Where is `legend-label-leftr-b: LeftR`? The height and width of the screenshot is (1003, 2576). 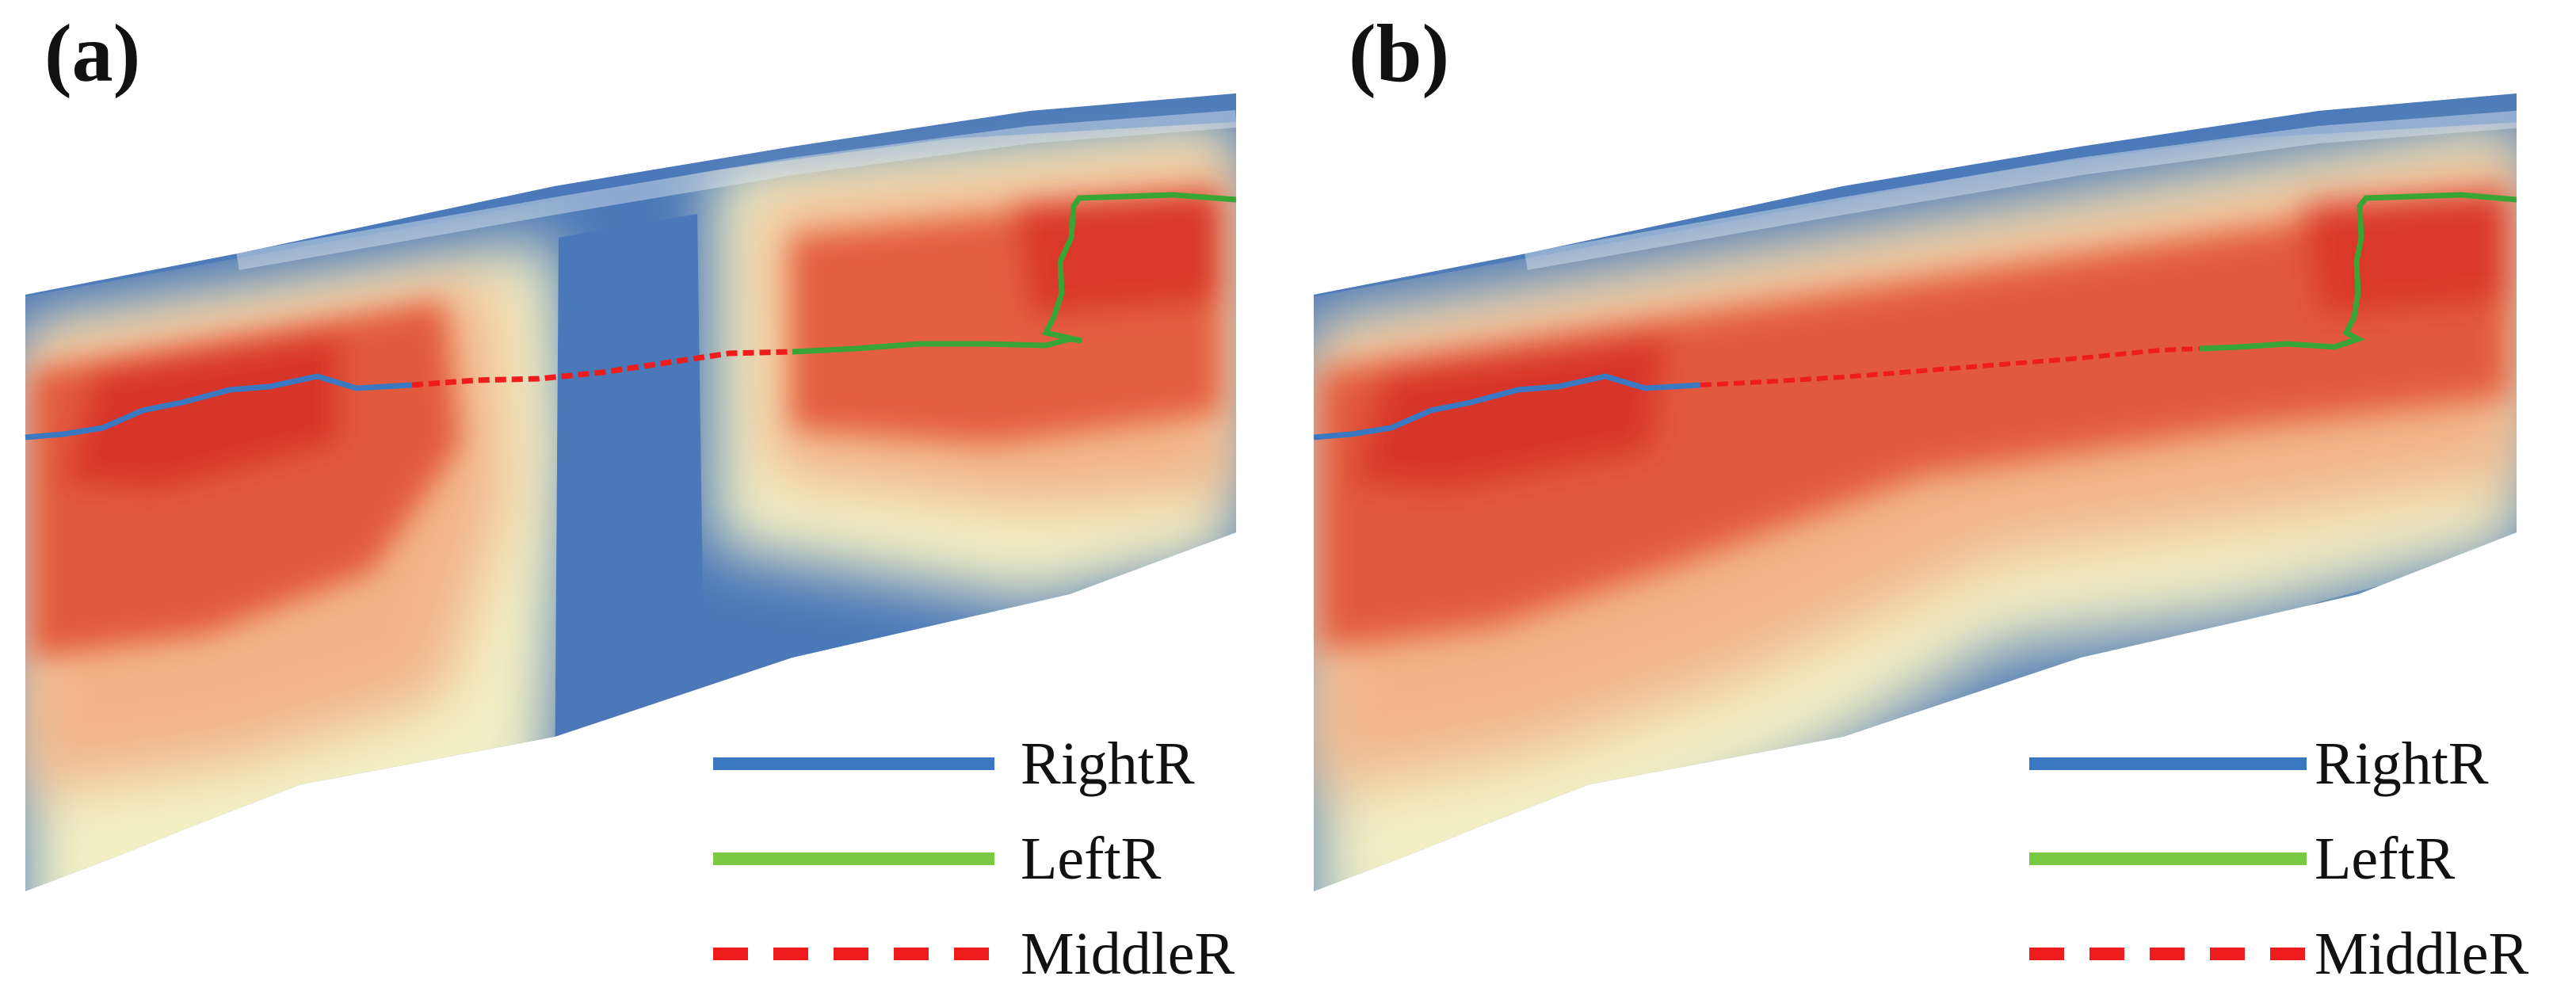 legend-label-leftr-b: LeftR is located at coordinates (2385, 859).